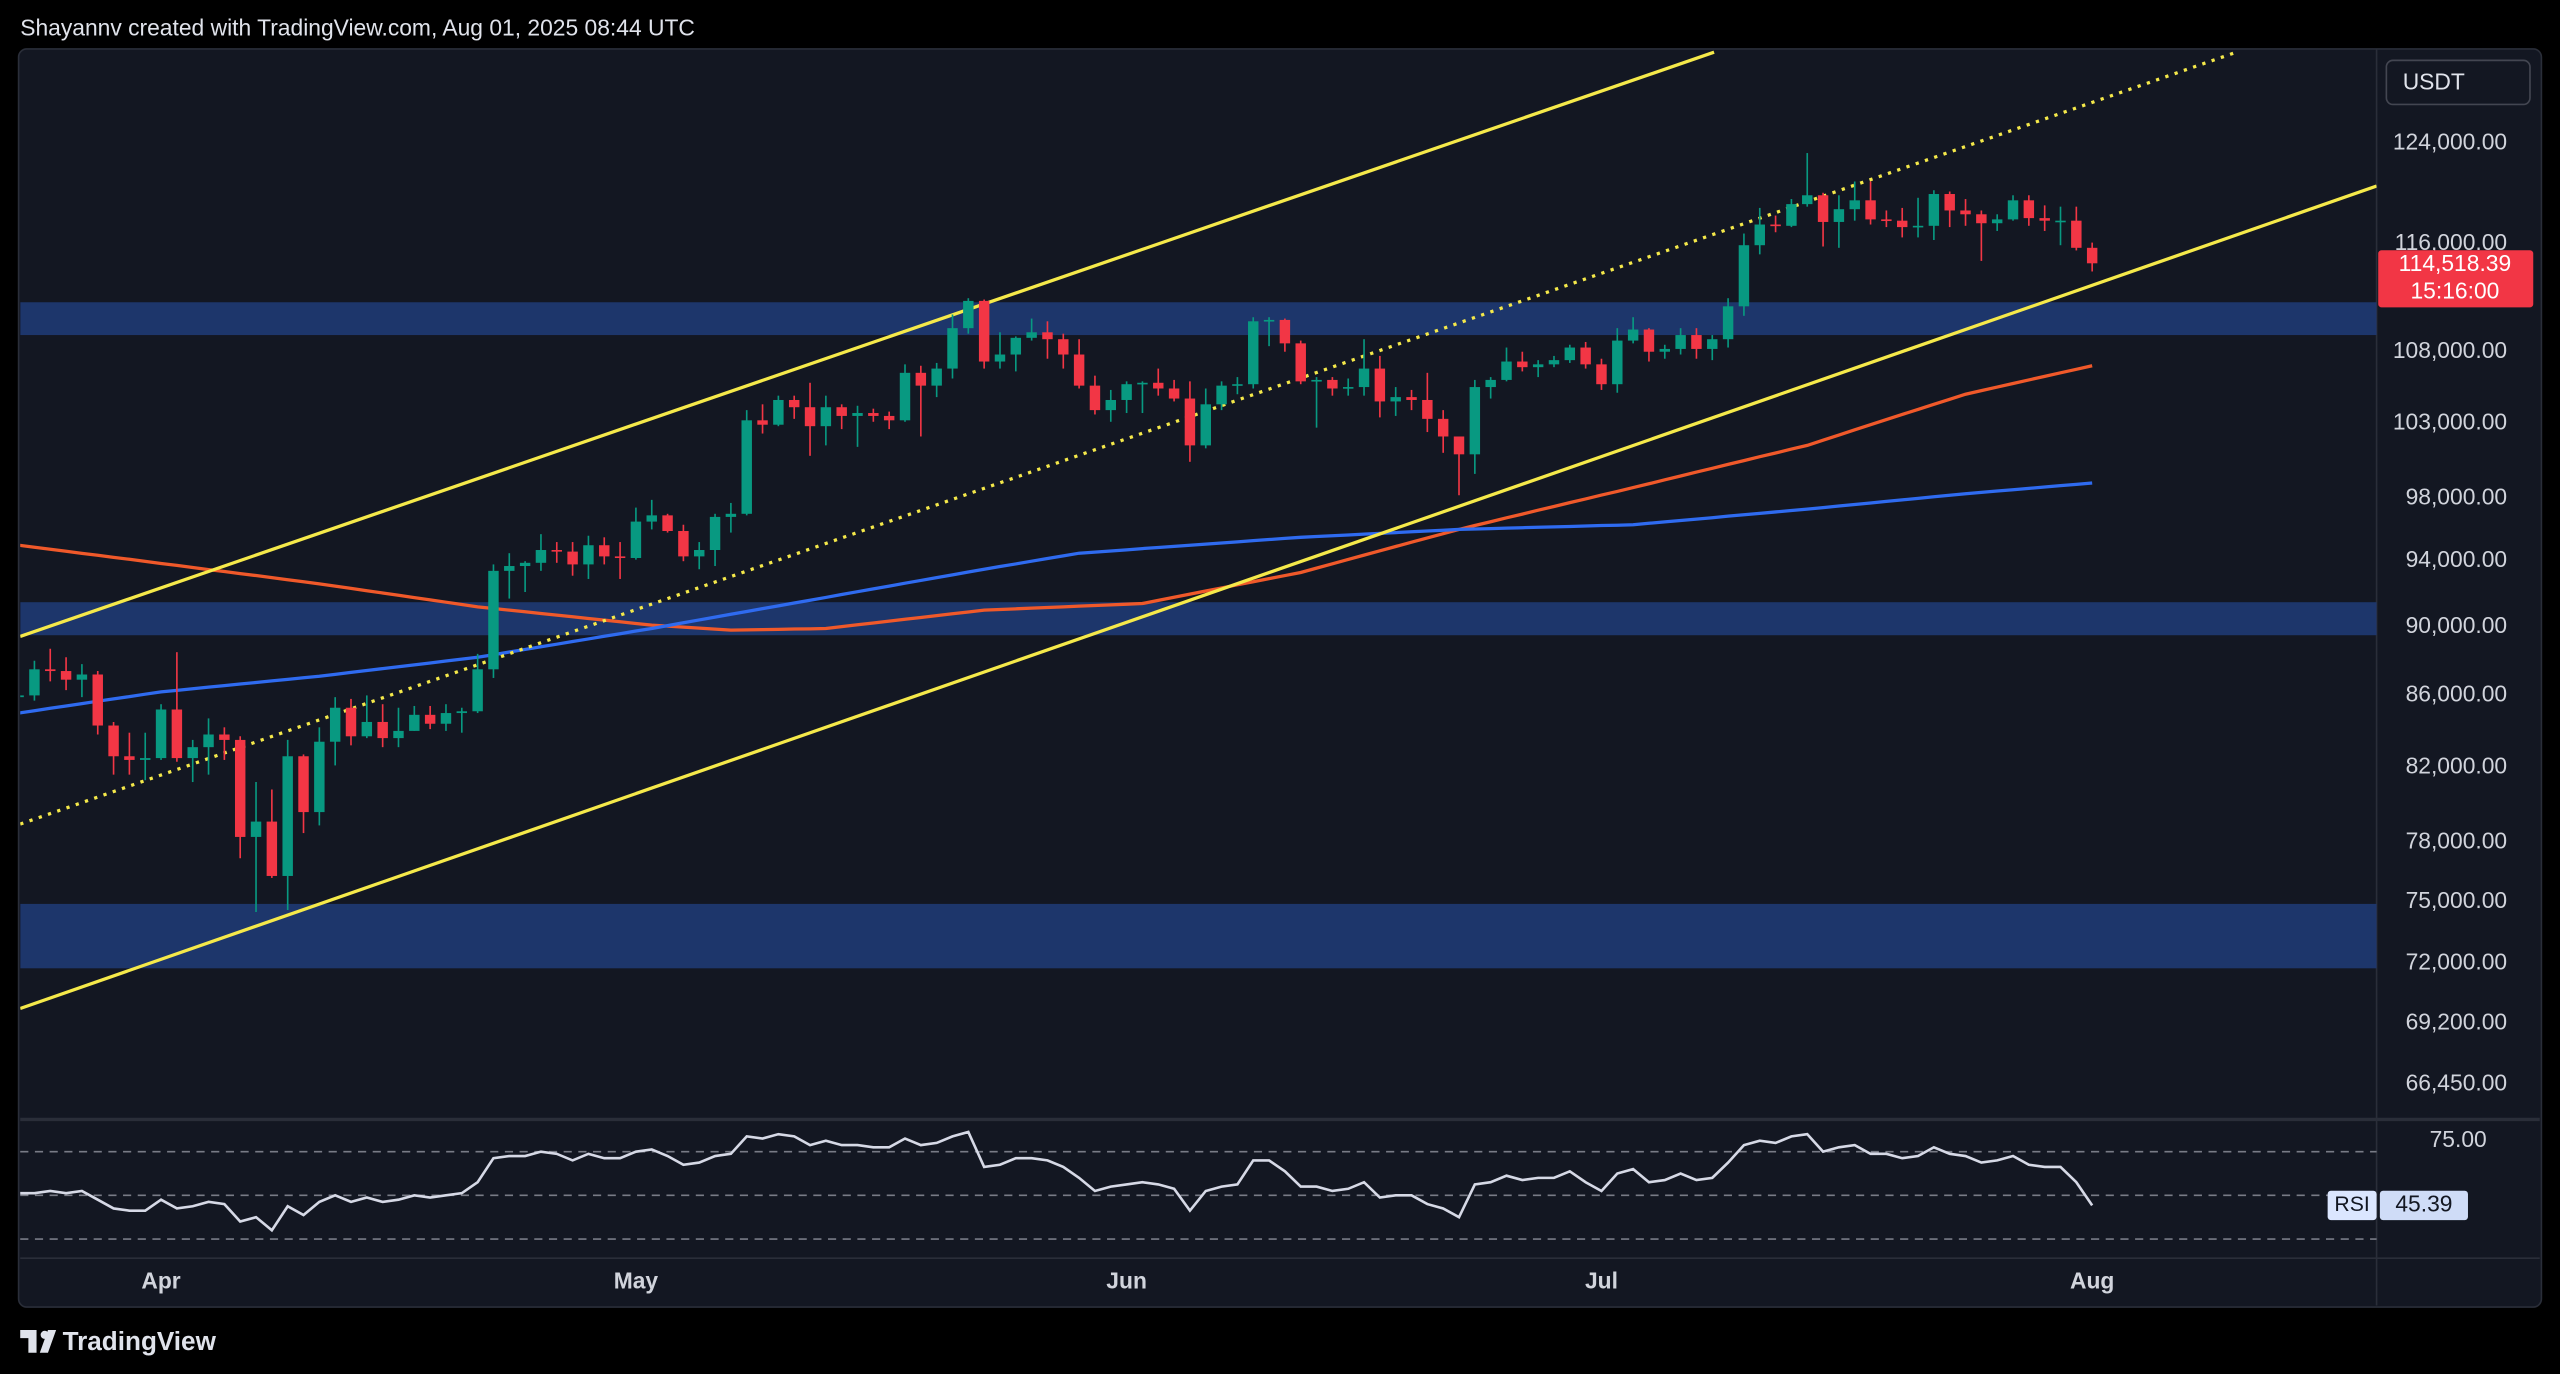  Describe the element at coordinates (2423, 1203) in the screenshot. I see `rsi-value-label: 45.39` at that location.